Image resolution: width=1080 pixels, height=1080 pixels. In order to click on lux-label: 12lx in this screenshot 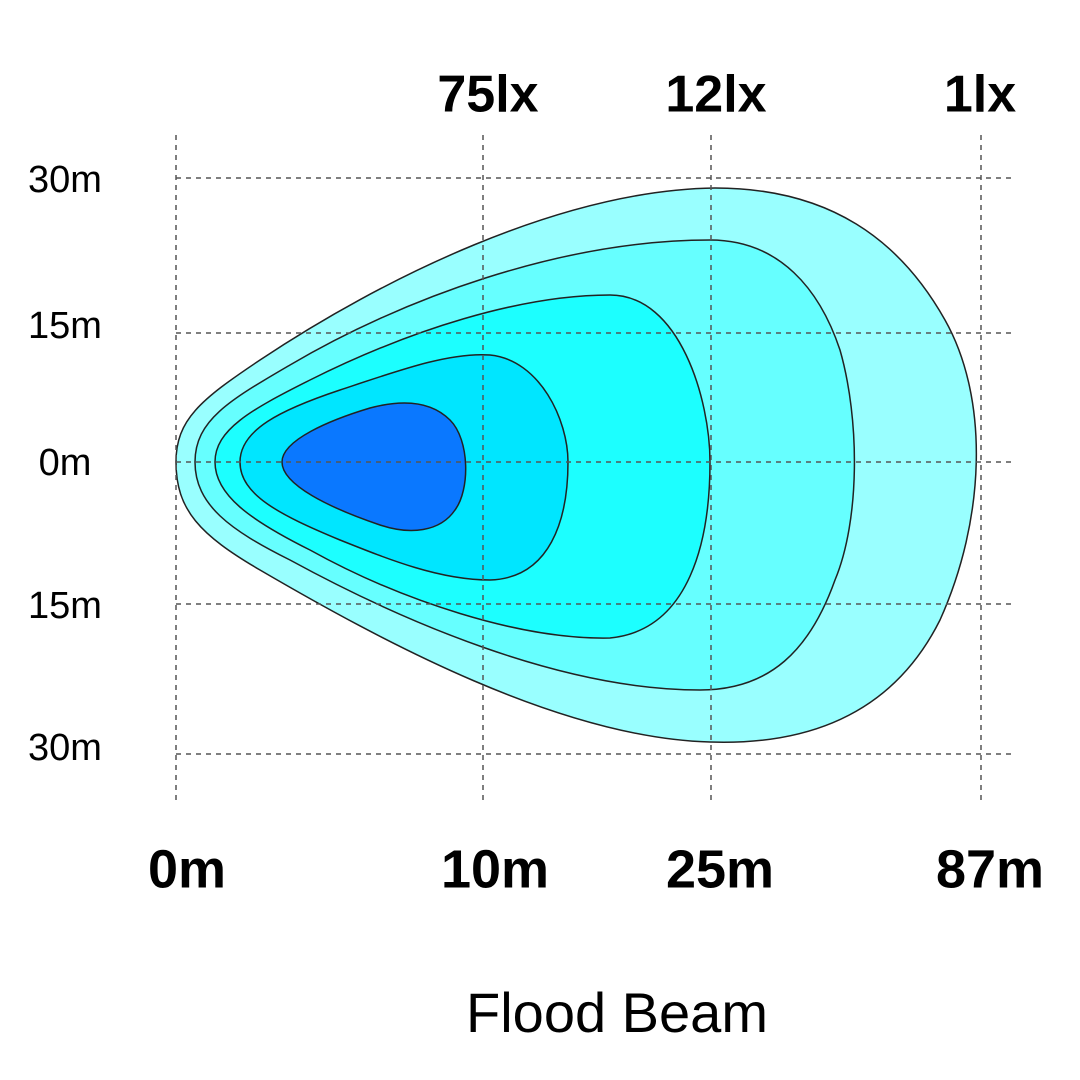, I will do `click(715, 95)`.